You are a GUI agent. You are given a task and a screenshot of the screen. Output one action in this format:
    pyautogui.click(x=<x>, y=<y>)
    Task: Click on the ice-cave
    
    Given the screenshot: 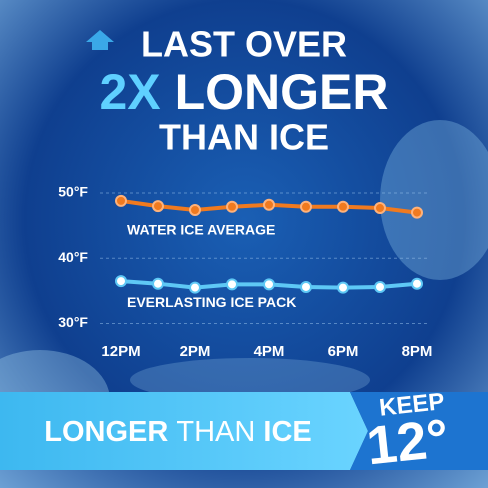 What is the action you would take?
    pyautogui.click(x=434, y=200)
    